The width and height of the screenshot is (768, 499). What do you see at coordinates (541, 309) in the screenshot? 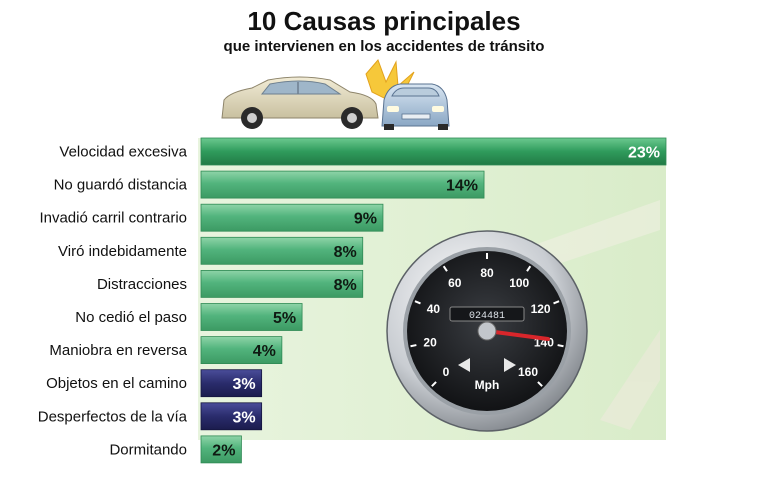
I see `speed-tick-label: 120` at bounding box center [541, 309].